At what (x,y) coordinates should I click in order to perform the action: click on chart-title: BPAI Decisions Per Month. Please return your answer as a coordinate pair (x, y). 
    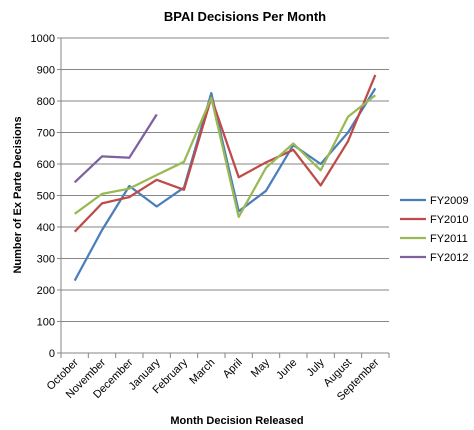
    Looking at the image, I should click on (245, 16).